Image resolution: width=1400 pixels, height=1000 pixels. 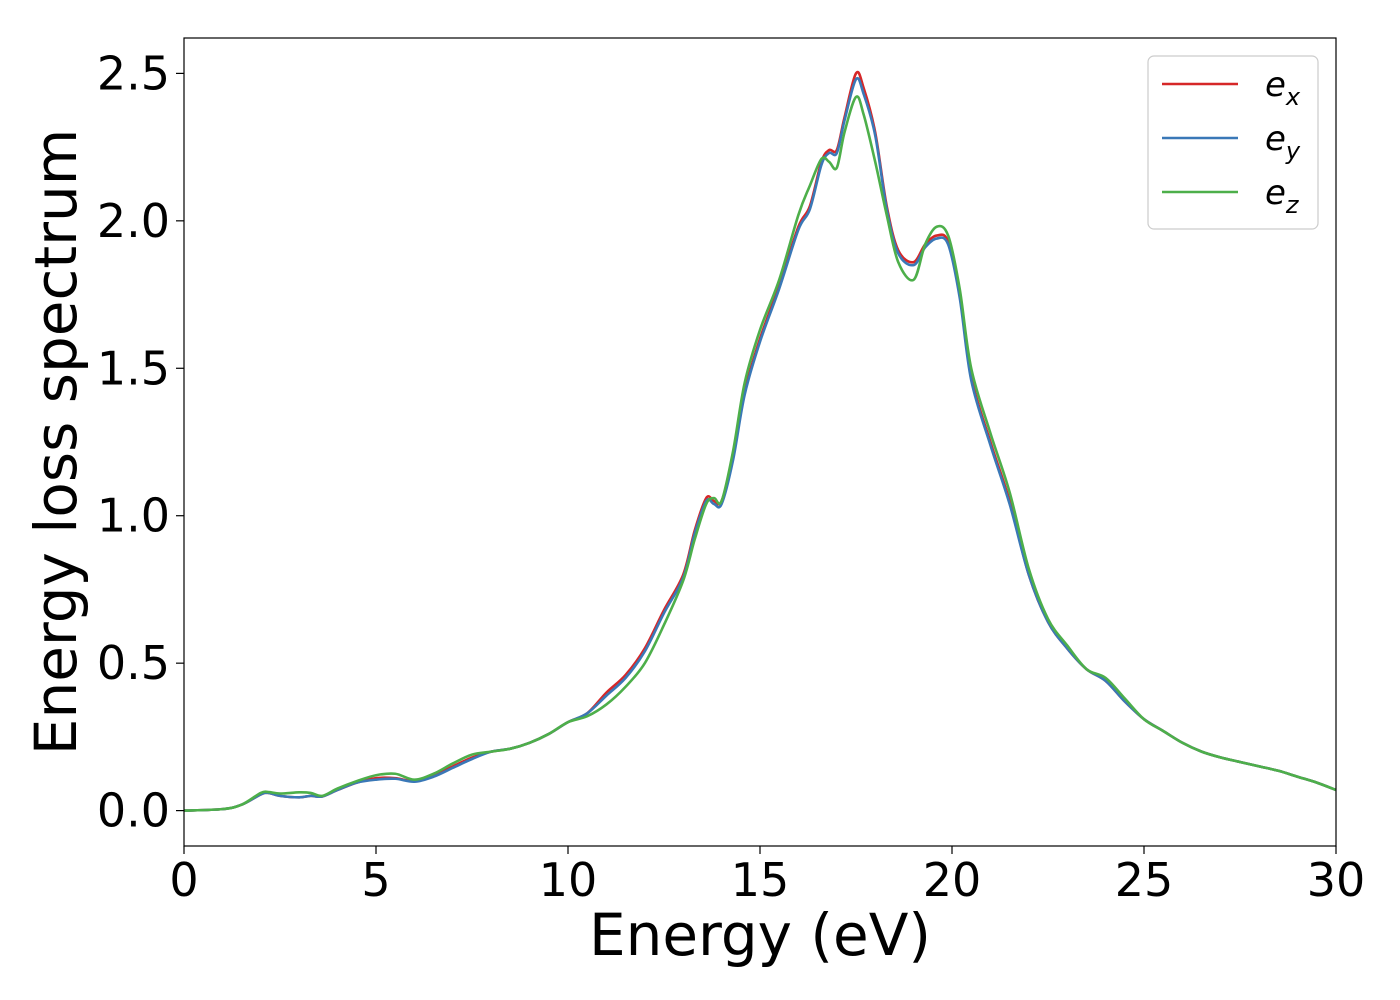 I want to click on y-tick-label: 1.5, so click(x=133, y=368).